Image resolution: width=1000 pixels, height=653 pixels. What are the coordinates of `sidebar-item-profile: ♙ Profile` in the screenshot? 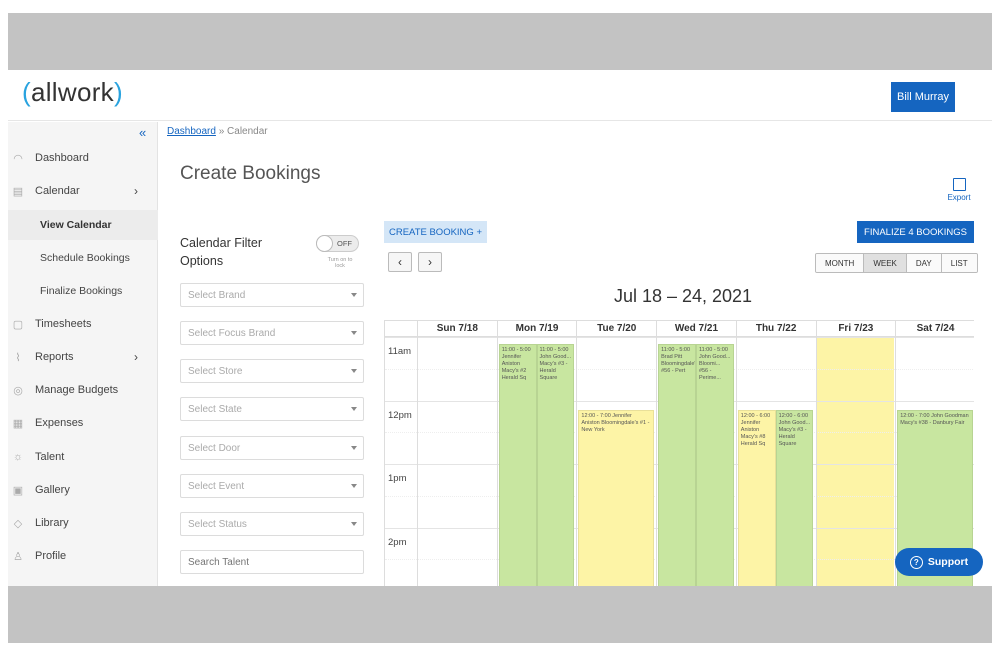 It's located at (83, 556).